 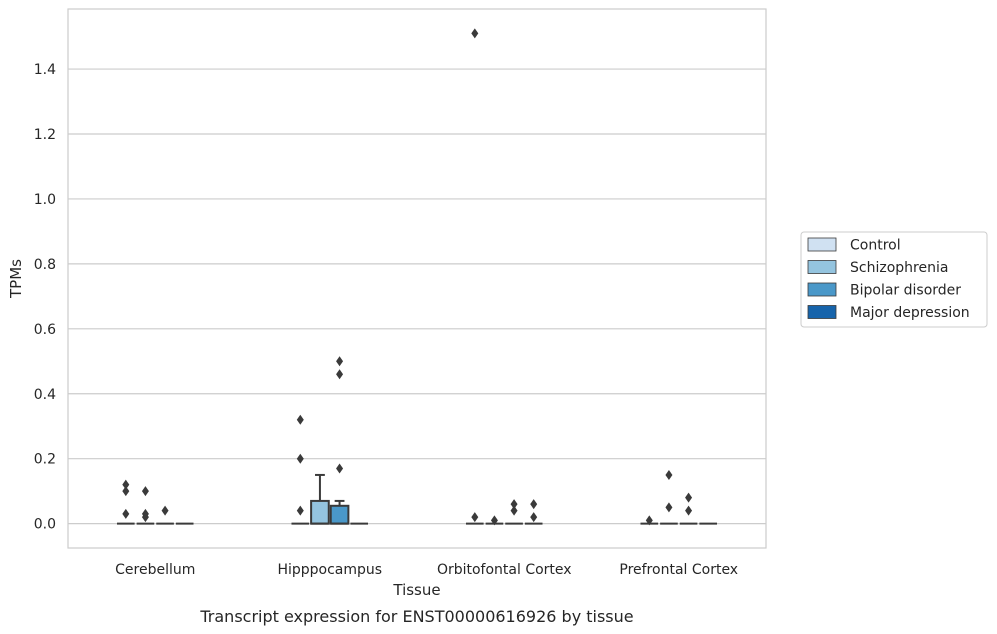 What do you see at coordinates (910, 313) in the screenshot?
I see `legend-label: Major depression` at bounding box center [910, 313].